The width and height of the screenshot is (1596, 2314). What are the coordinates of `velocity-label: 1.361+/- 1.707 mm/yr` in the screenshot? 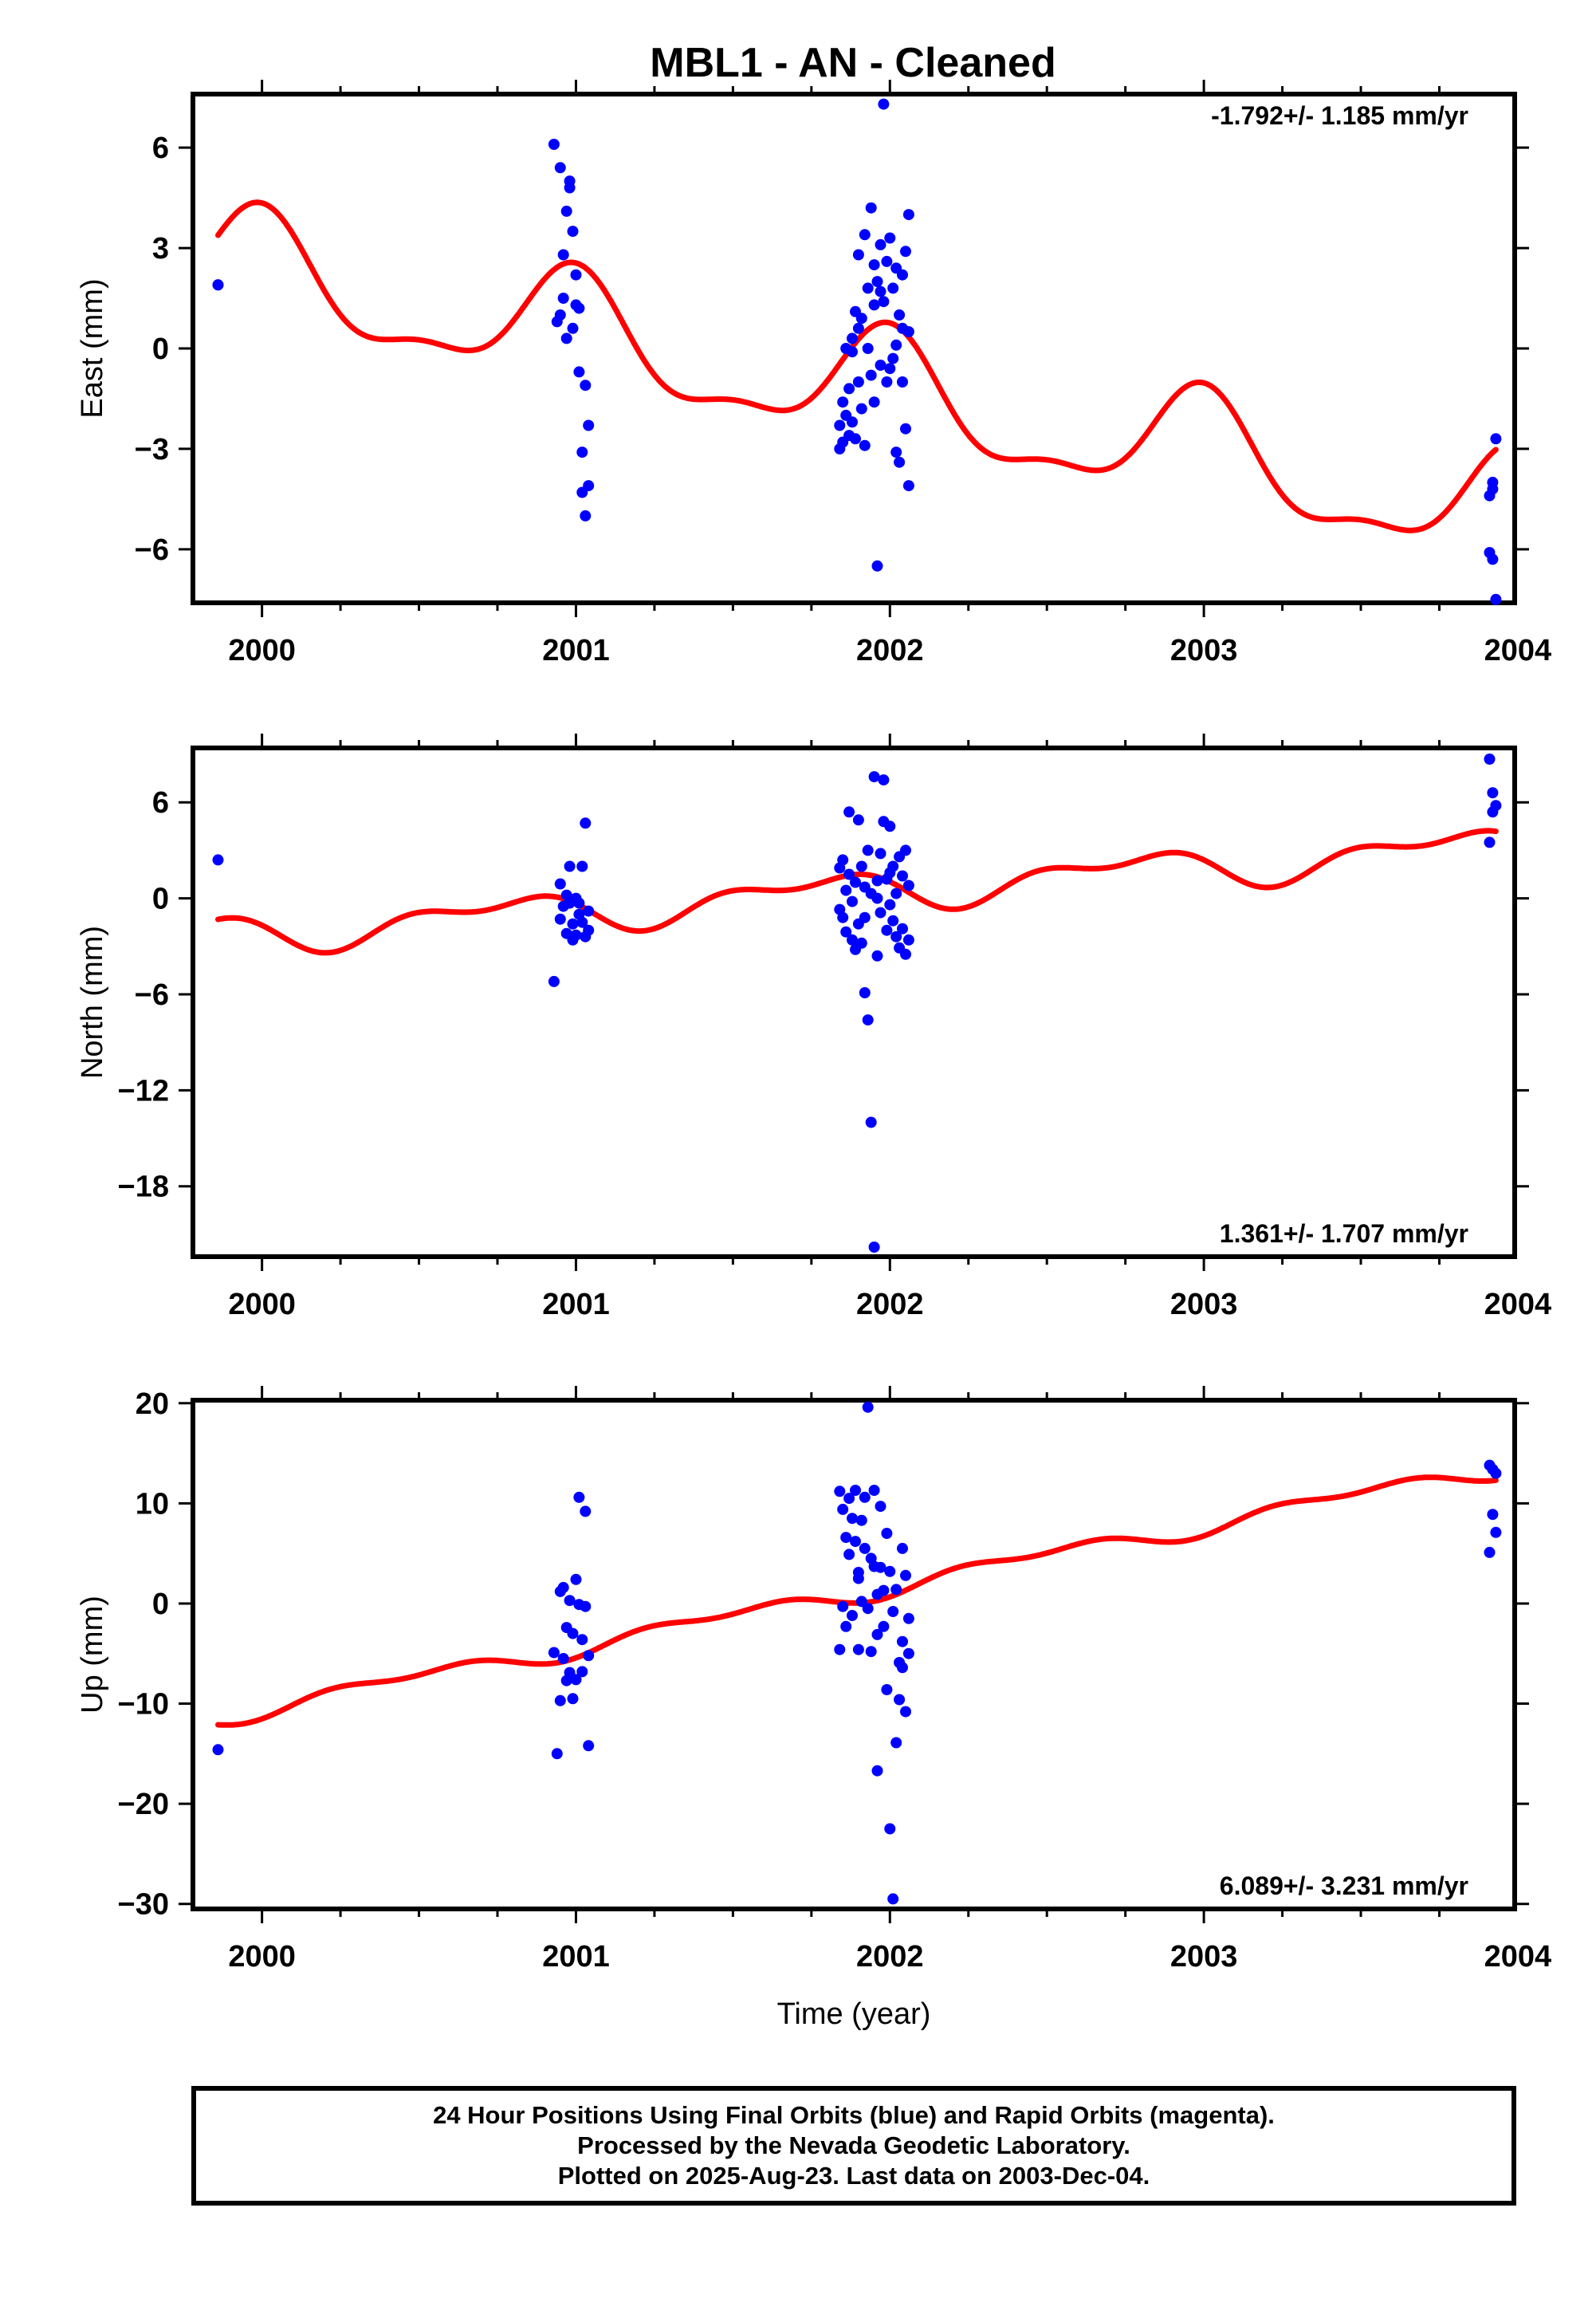 It's located at (1344, 1233).